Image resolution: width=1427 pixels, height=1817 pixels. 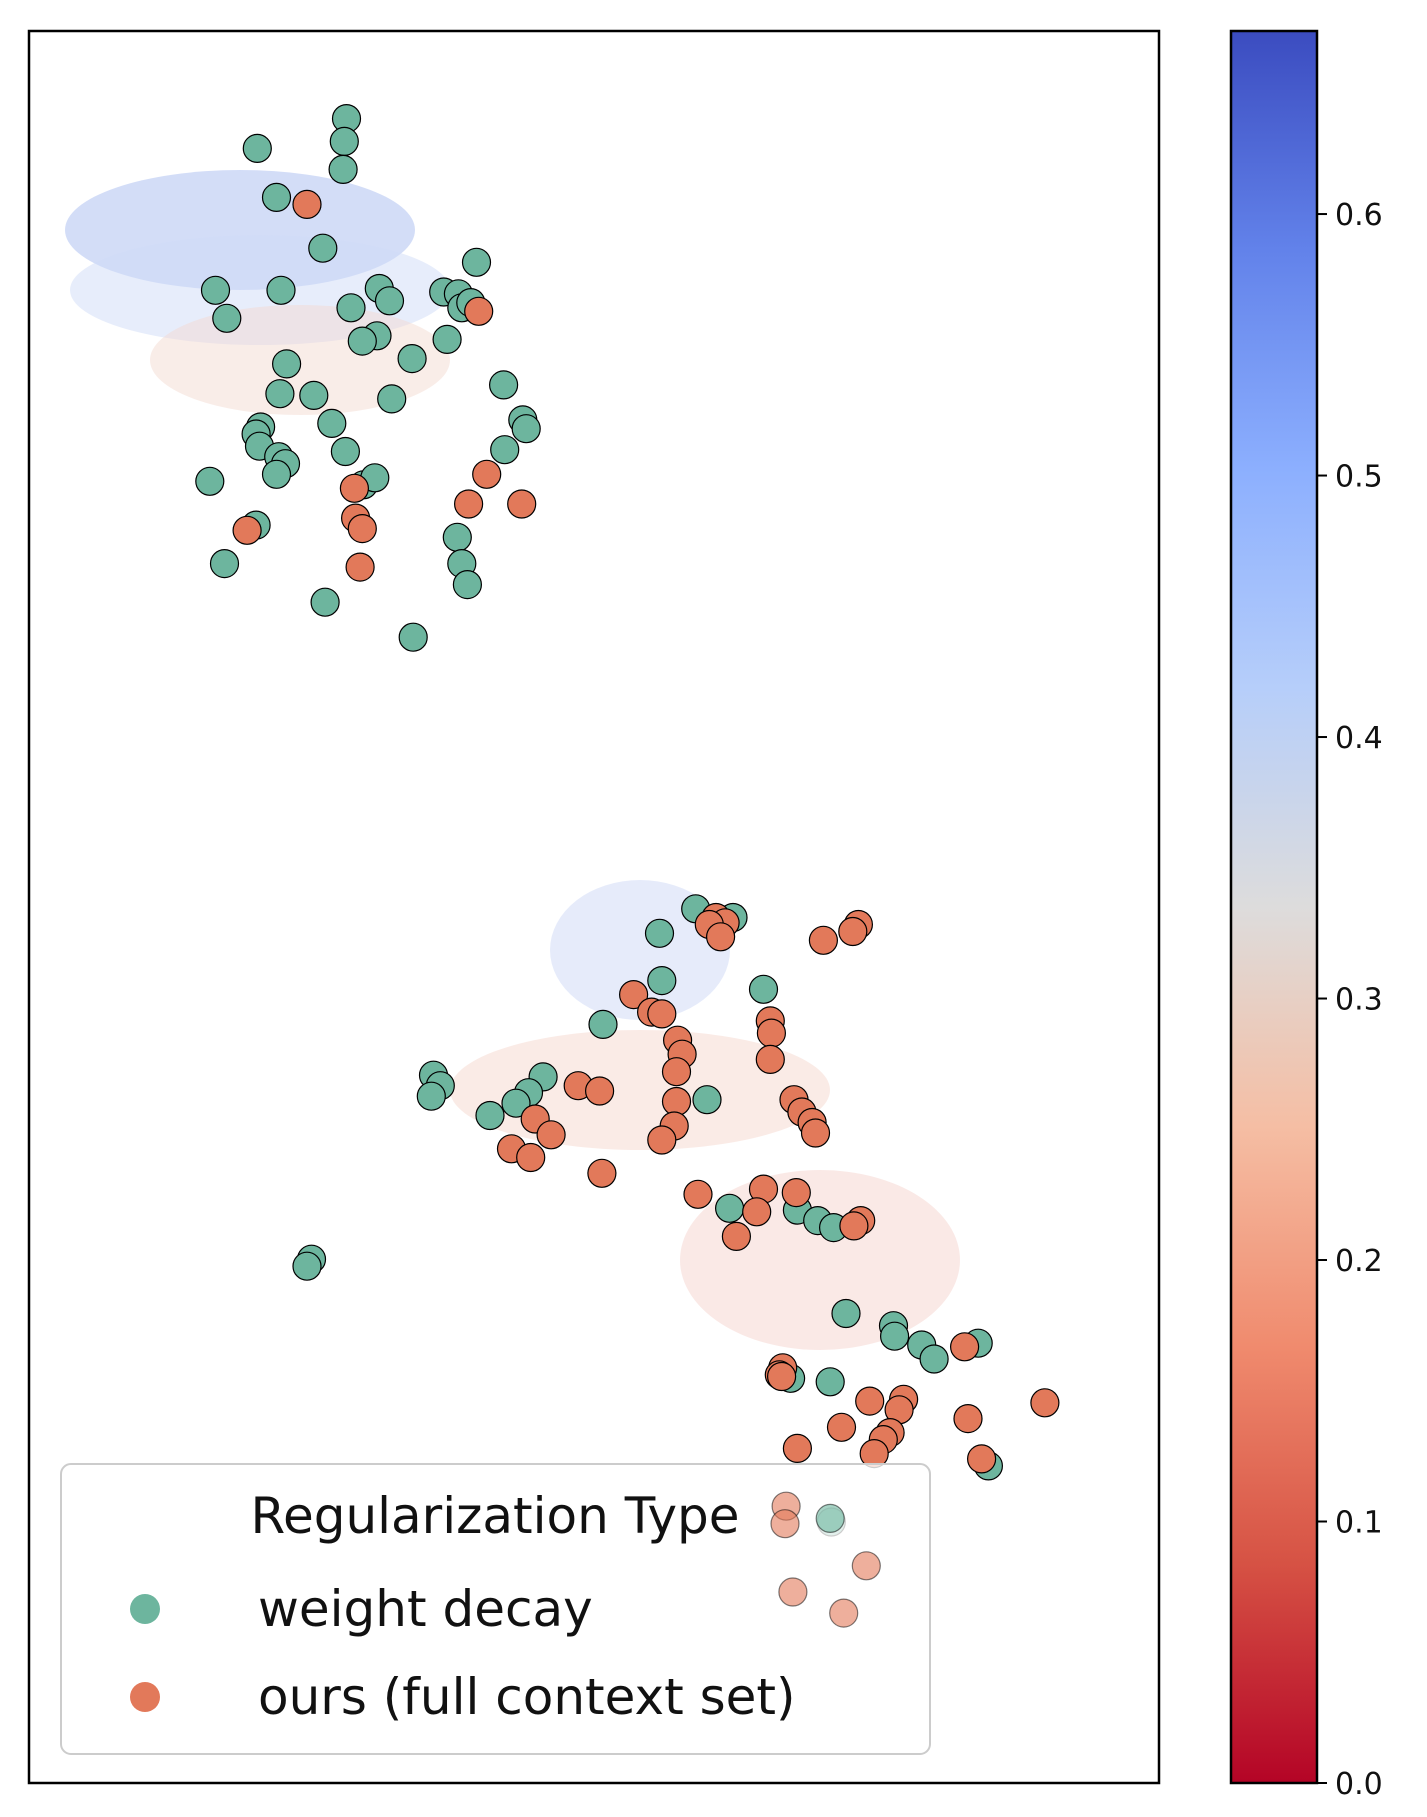 I want to click on legend-marker-weight-decay, so click(x=145, y=1609).